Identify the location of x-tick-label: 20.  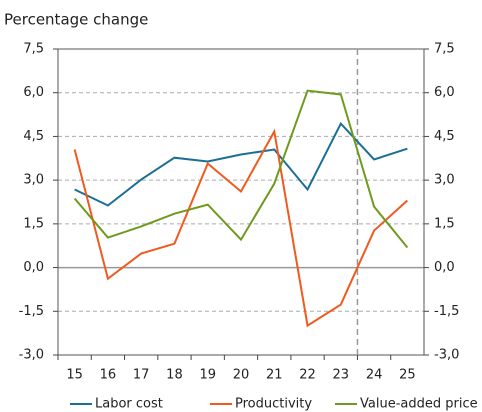
(241, 375).